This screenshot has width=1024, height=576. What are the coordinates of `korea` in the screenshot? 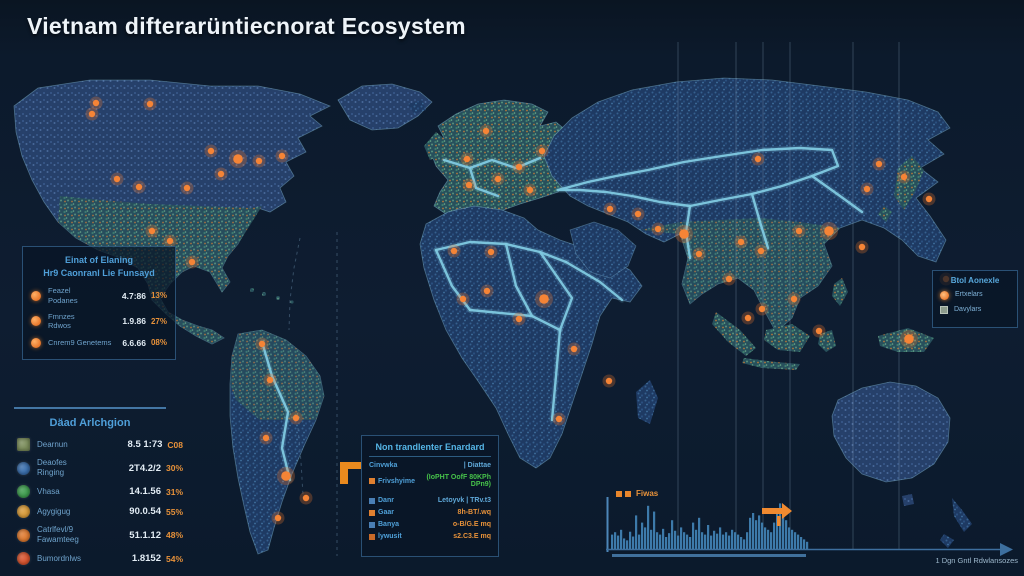 It's located at (885, 214).